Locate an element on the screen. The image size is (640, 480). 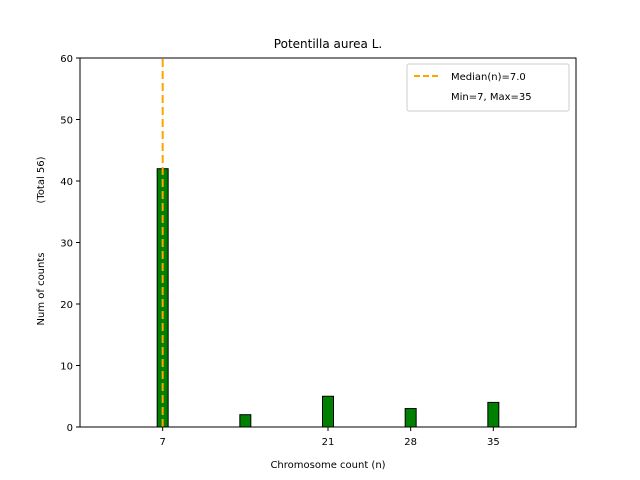
y-tick-label: 40 is located at coordinates (66, 182).